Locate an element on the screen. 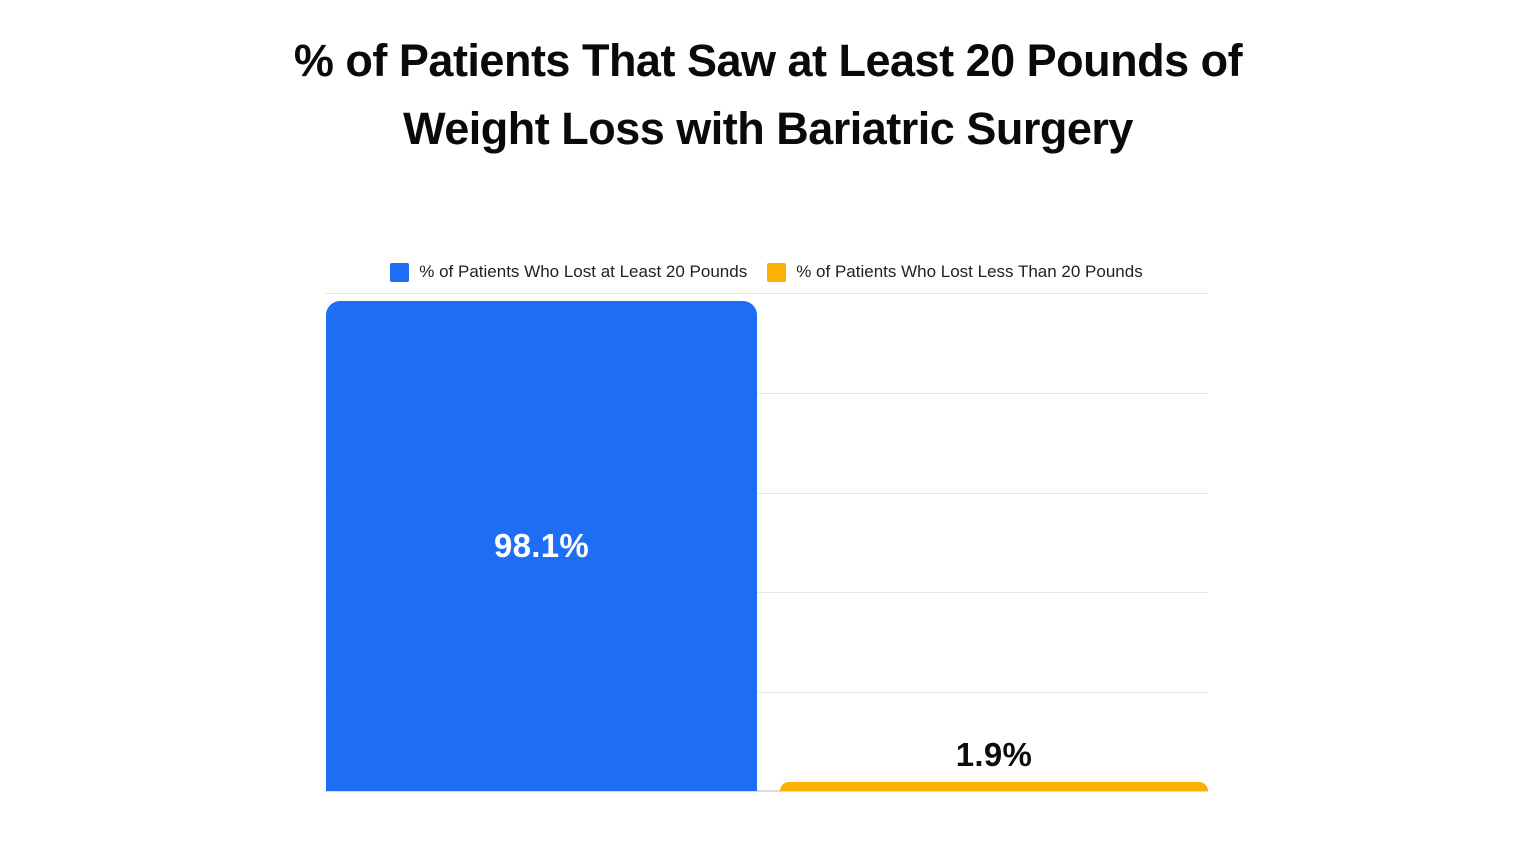 This screenshot has width=1536, height=864. legend-swatch-amber is located at coordinates (777, 272).